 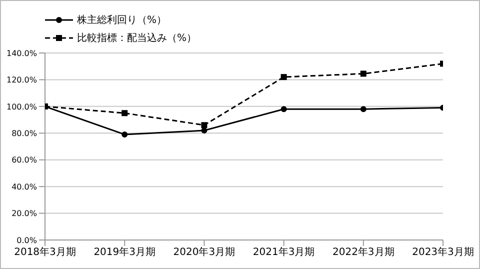 I want to click on x-tick-label: 2018年3月期, so click(x=45, y=252).